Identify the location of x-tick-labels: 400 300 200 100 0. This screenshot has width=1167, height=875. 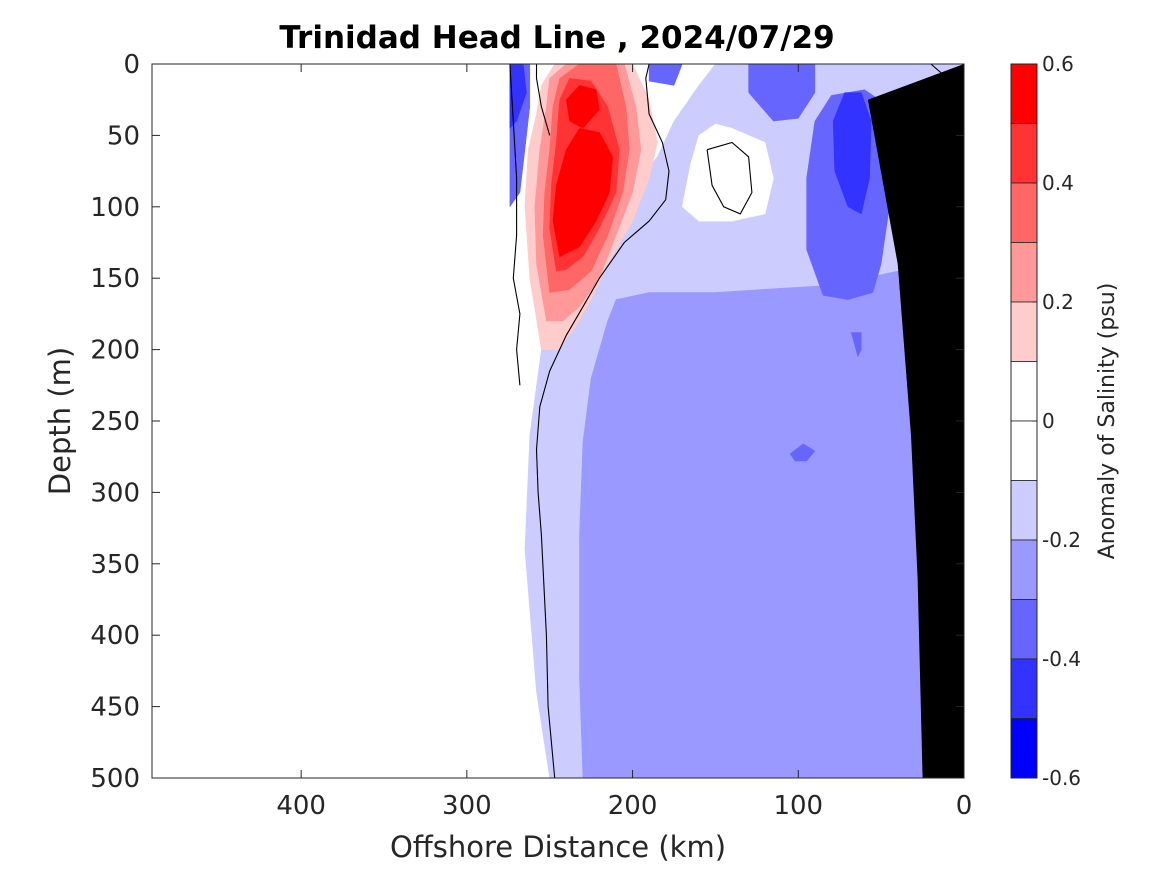
(624, 806).